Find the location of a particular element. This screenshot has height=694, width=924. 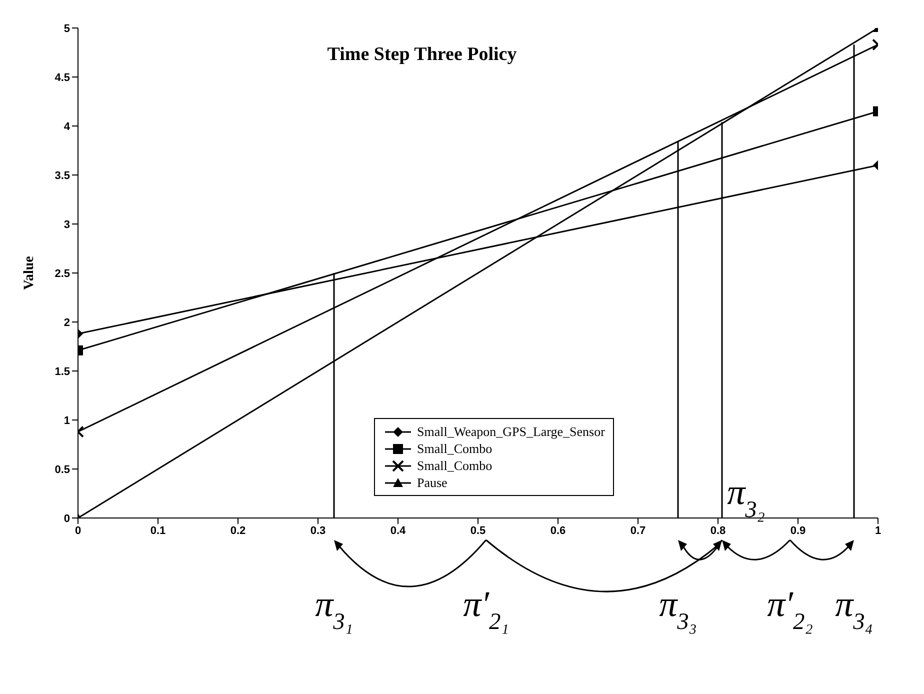

y-tick-label: 1 is located at coordinates (67, 420).